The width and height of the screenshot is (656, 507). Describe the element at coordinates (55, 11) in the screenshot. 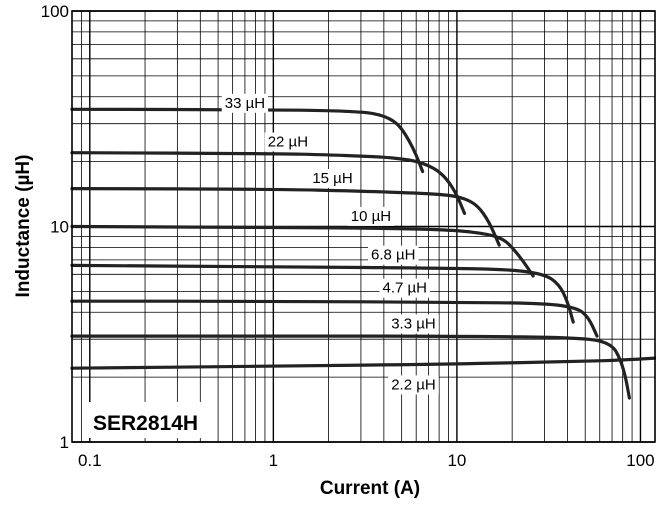

I see `y-tick-label: 100` at that location.